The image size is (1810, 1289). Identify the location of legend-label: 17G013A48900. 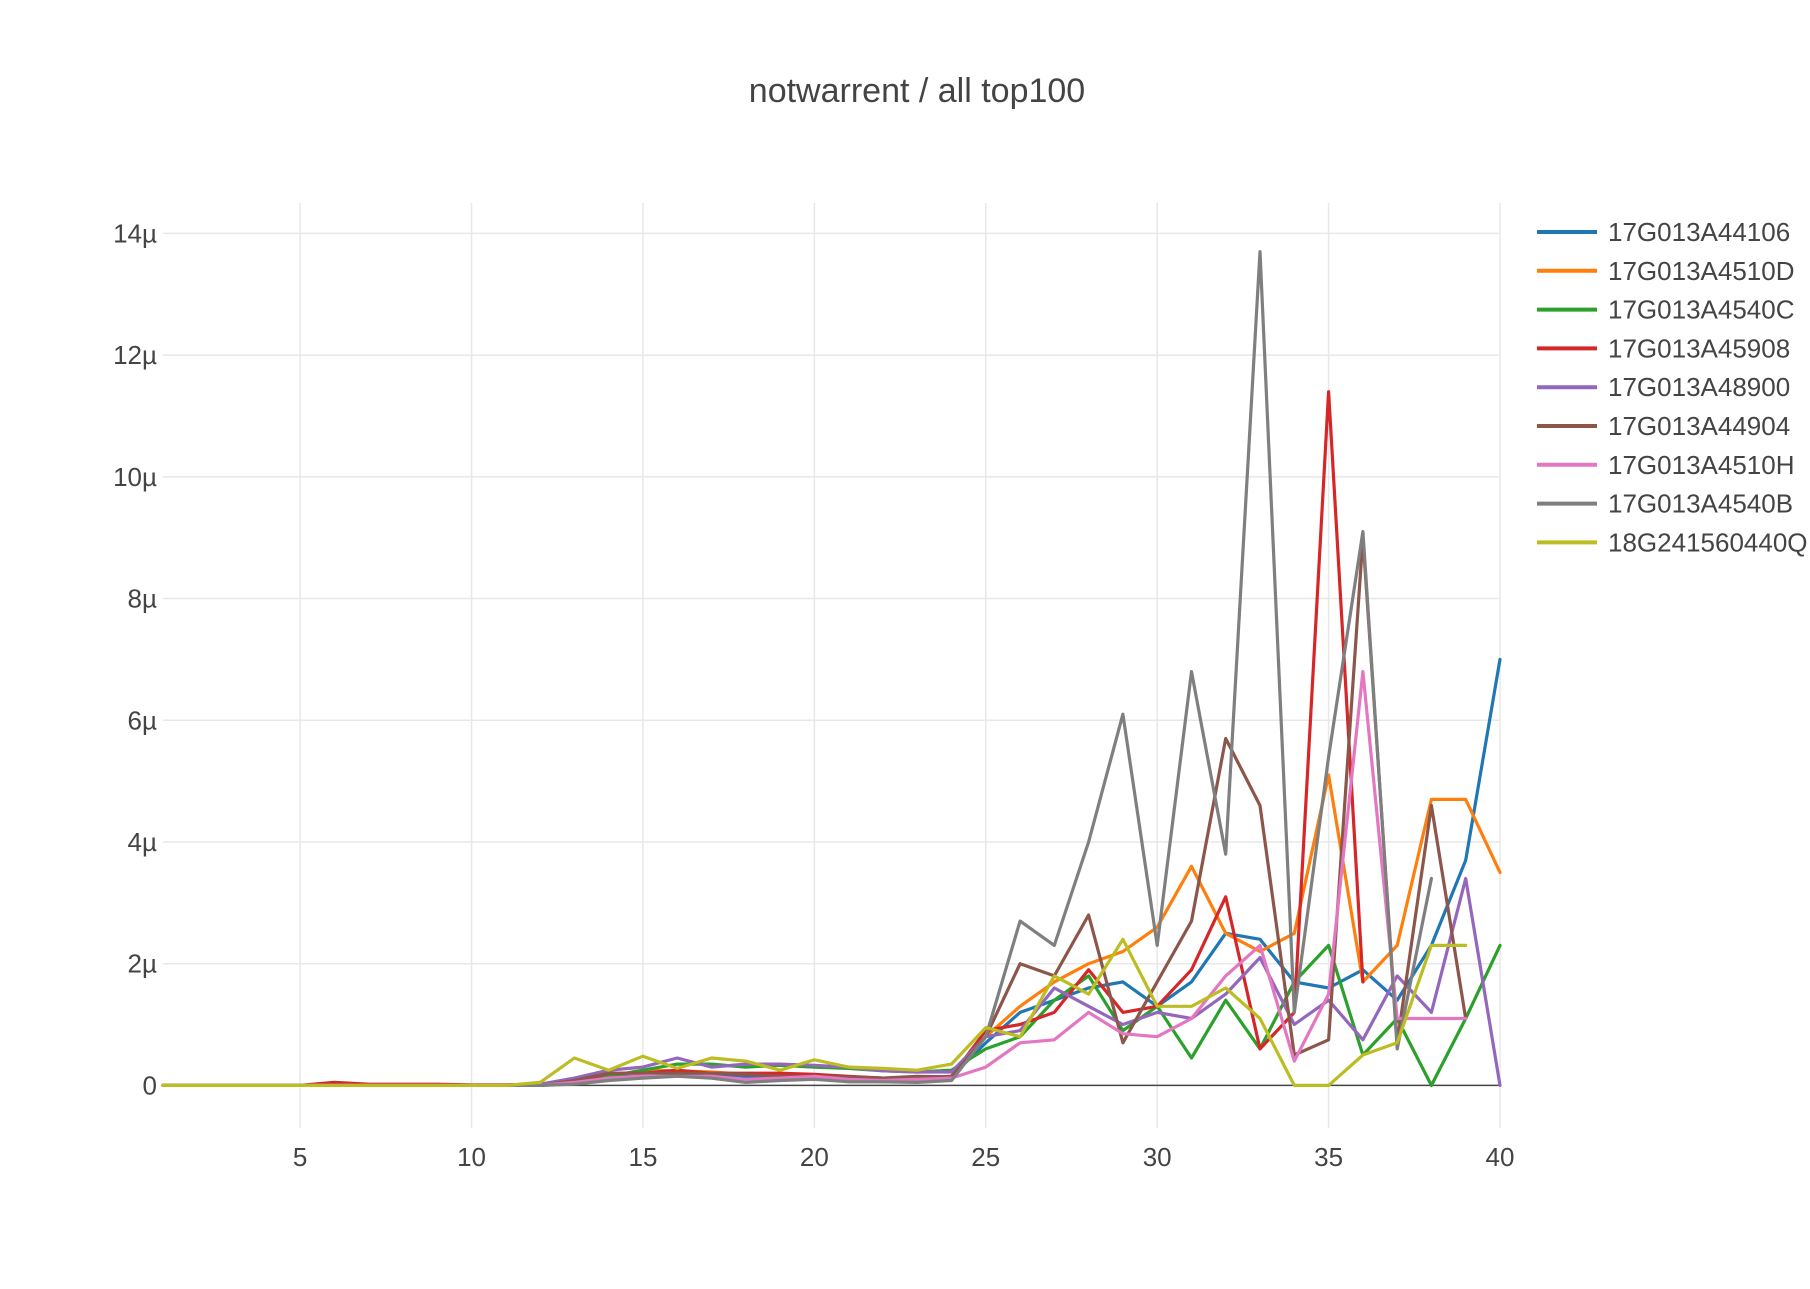
(1699, 387).